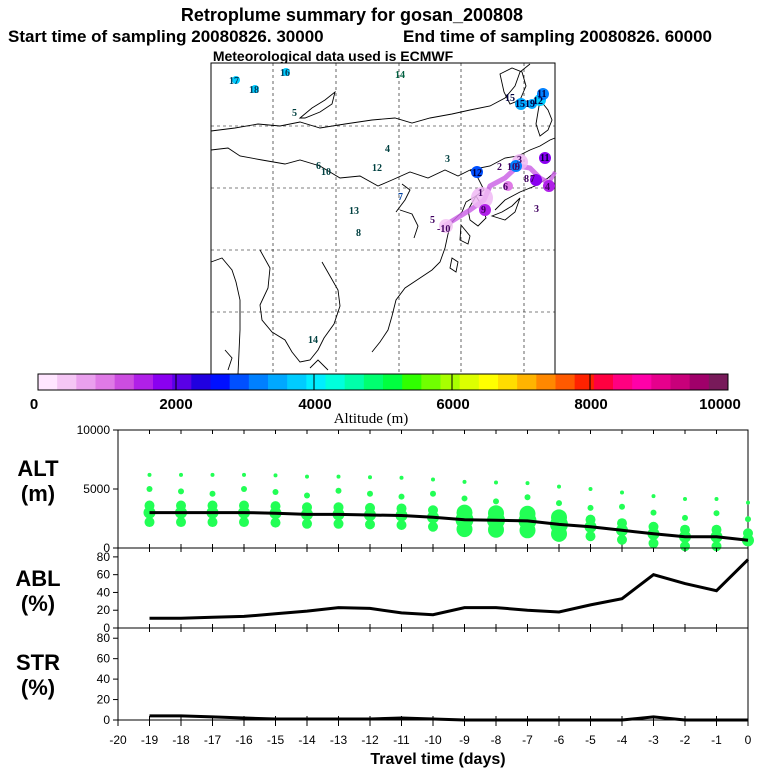 The image size is (768, 768). What do you see at coordinates (104, 679) in the screenshot?
I see `y-tick-label: 40` at bounding box center [104, 679].